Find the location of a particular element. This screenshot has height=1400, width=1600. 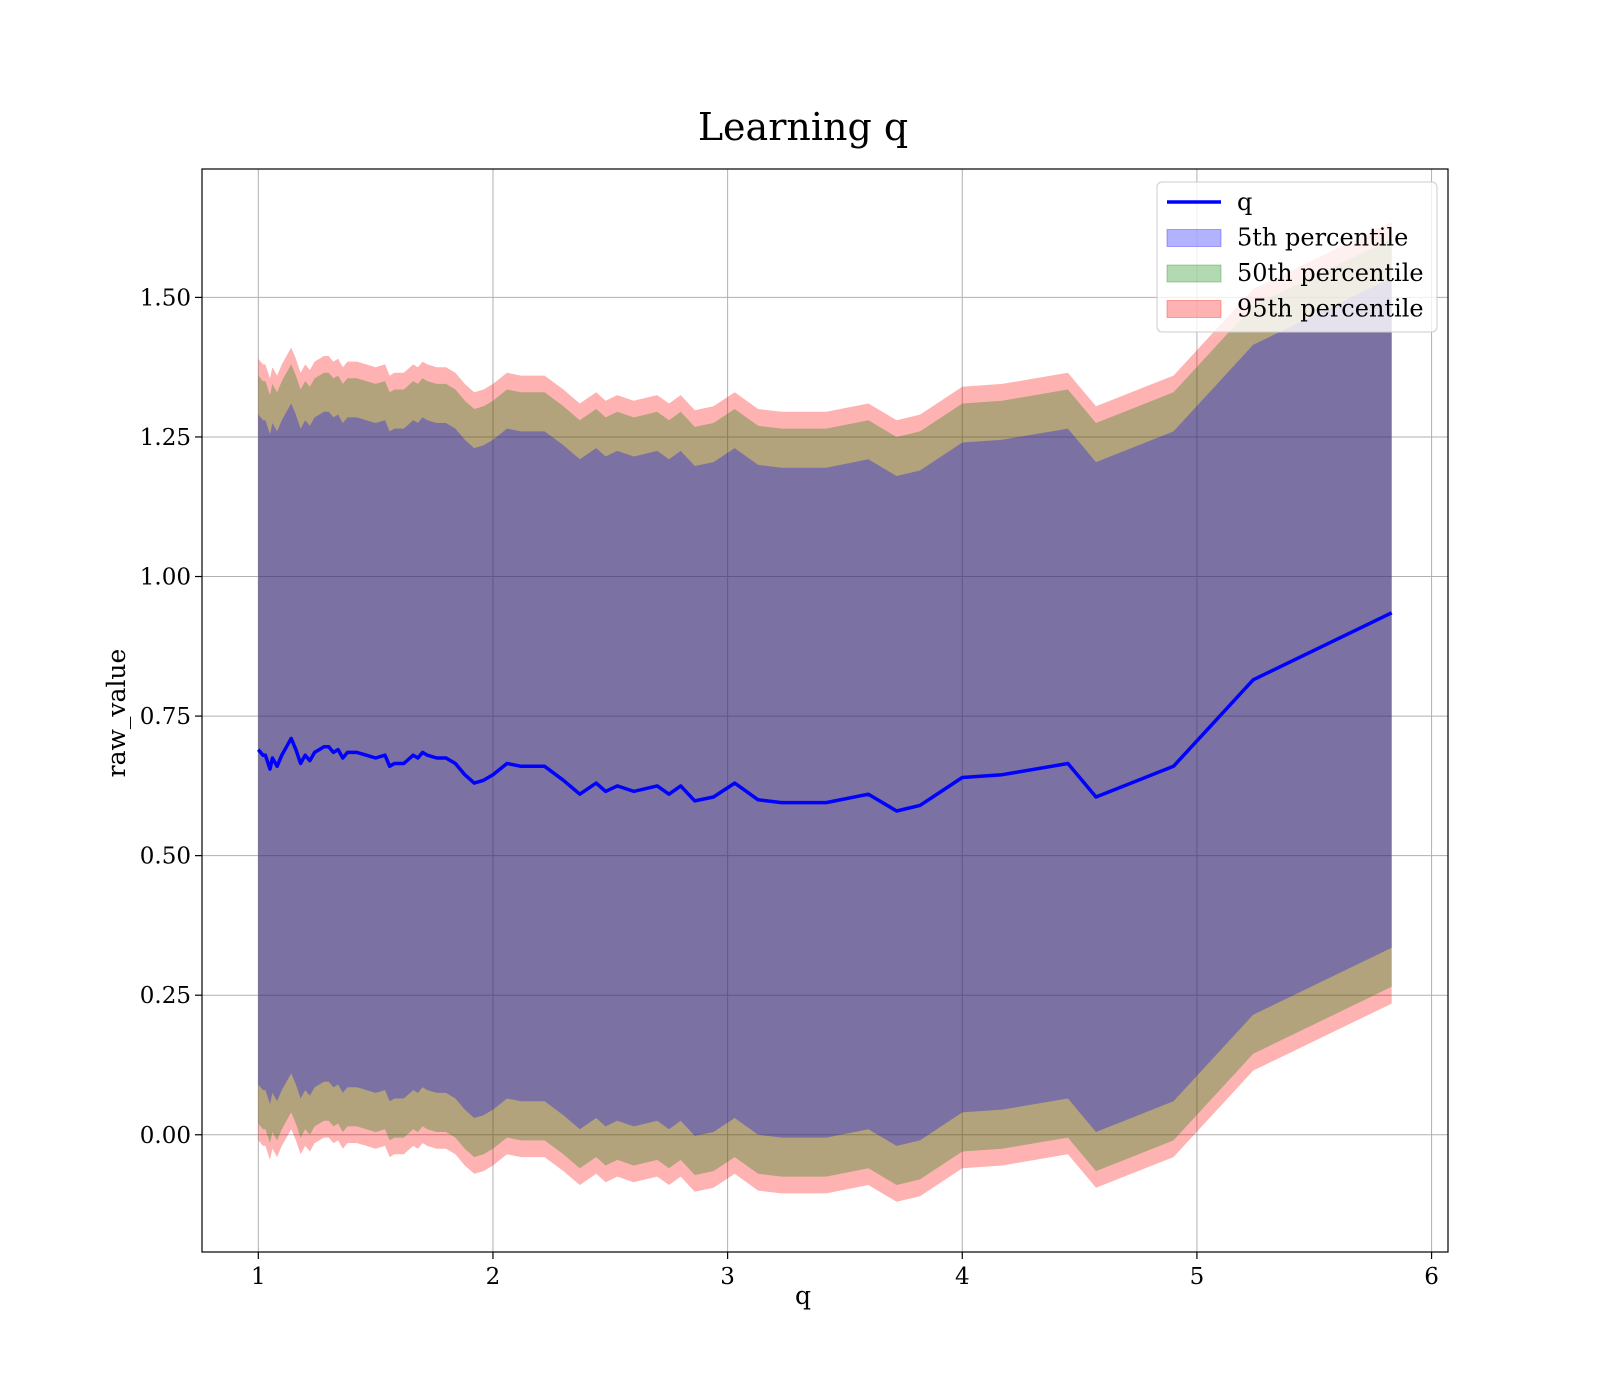

q-line-layer is located at coordinates (824, 712).